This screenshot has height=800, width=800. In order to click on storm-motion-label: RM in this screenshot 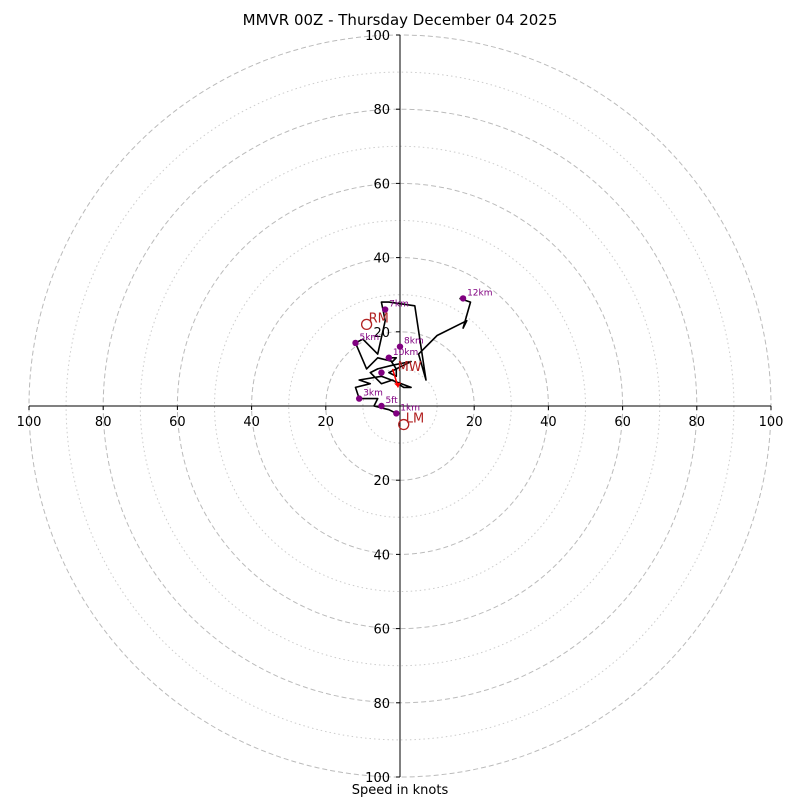, I will do `click(379, 318)`.